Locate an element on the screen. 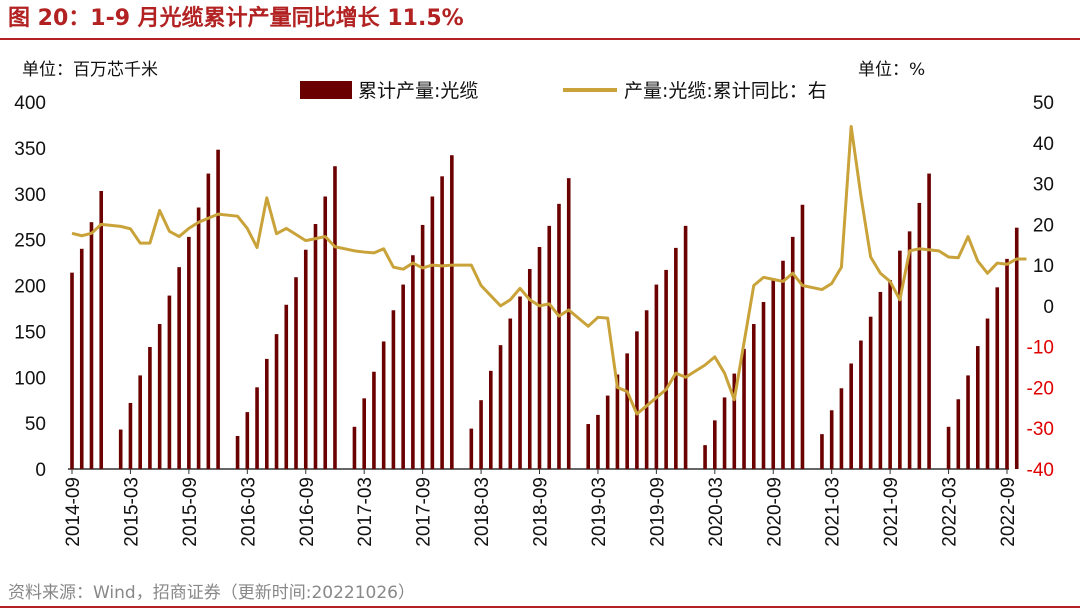  chart-title: 图 20：1-9 月光缆累计产量同比增长 11.5% is located at coordinates (236, 18).